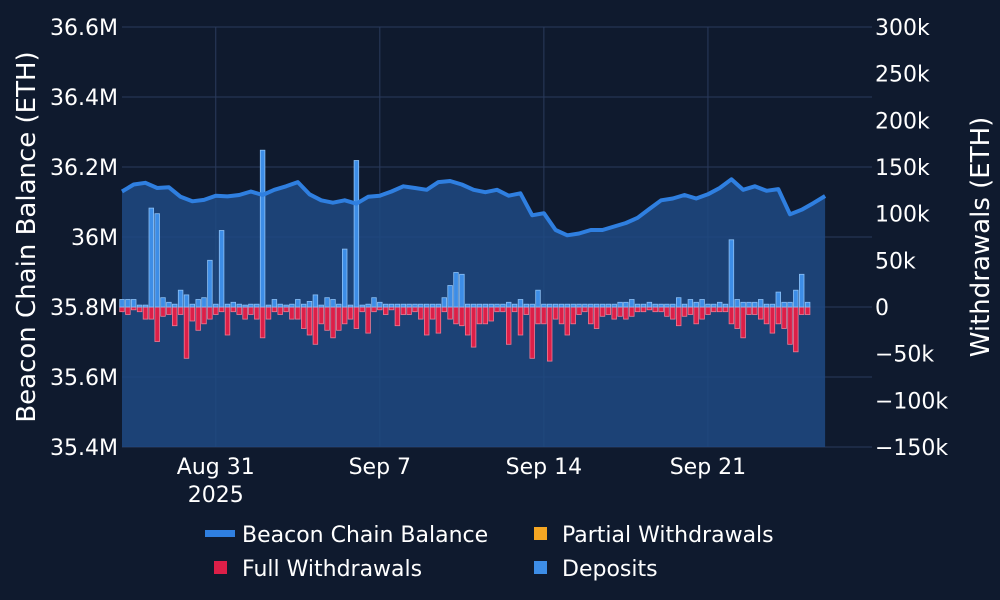 This screenshot has width=1000, height=600. I want to click on y-left-tick-label: 35.8M, so click(84, 308).